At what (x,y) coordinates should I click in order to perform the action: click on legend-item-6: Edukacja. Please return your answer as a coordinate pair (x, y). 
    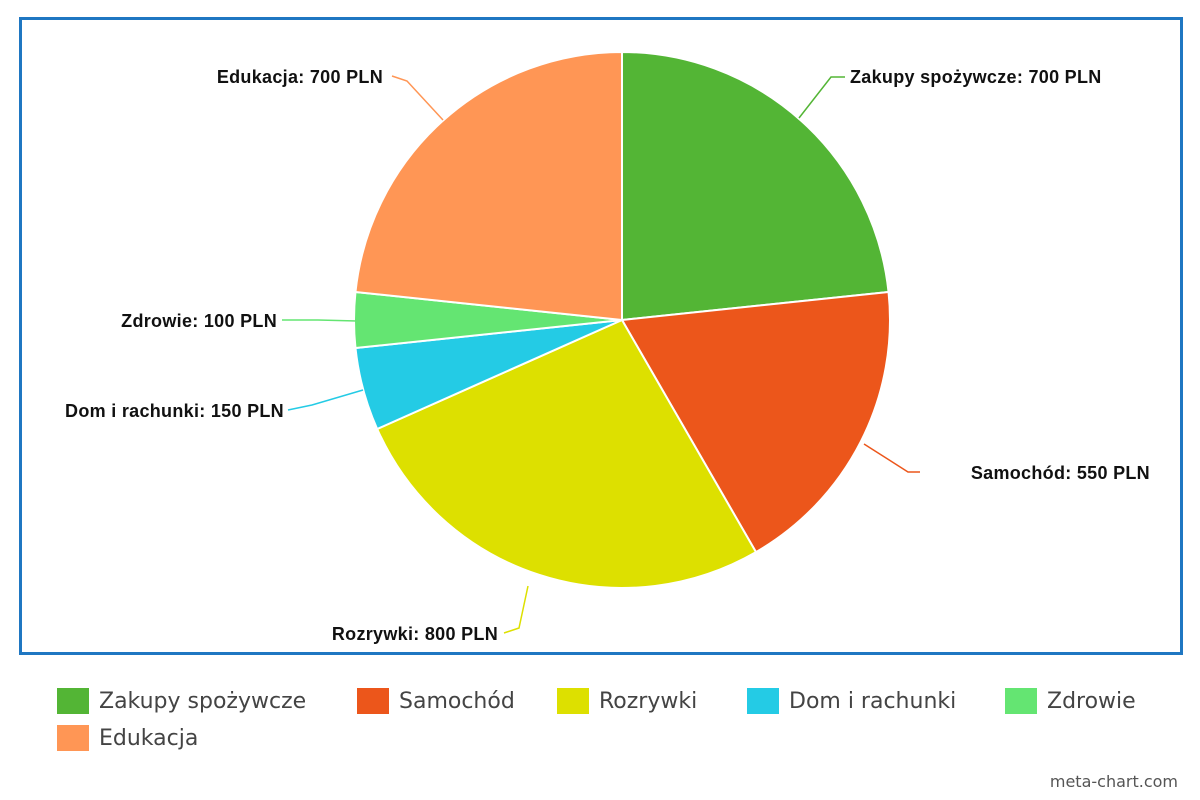
    Looking at the image, I should click on (127, 738).